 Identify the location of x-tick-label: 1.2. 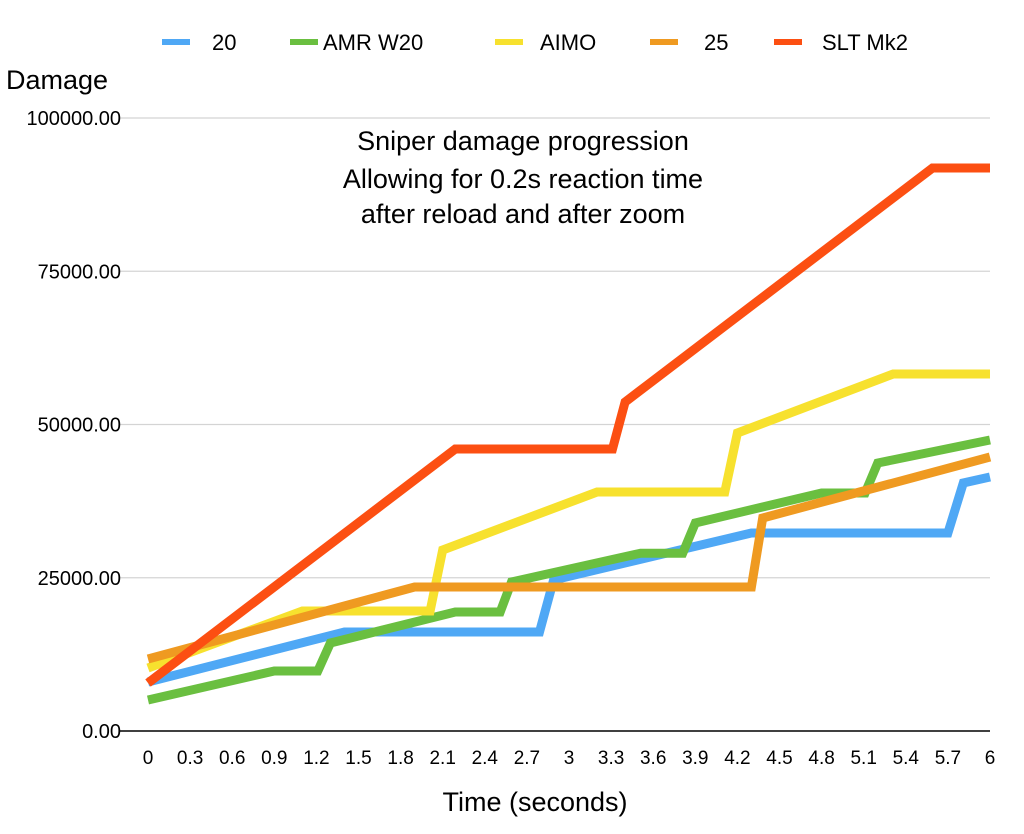
(316, 758).